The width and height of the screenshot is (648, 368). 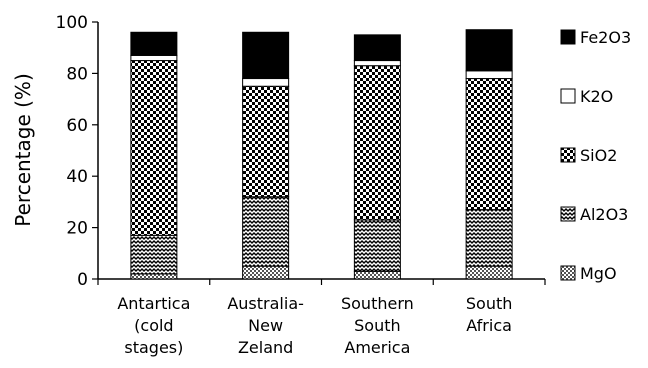 I want to click on legend-swatch-mgo, so click(x=568, y=273).